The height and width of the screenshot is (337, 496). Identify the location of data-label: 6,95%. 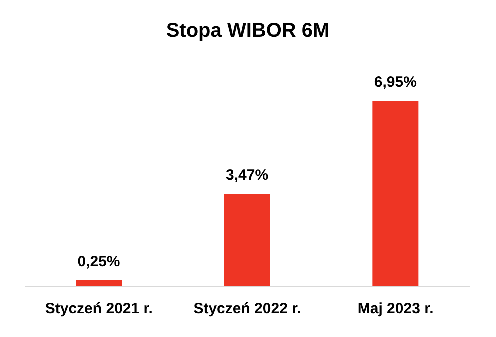
(395, 82).